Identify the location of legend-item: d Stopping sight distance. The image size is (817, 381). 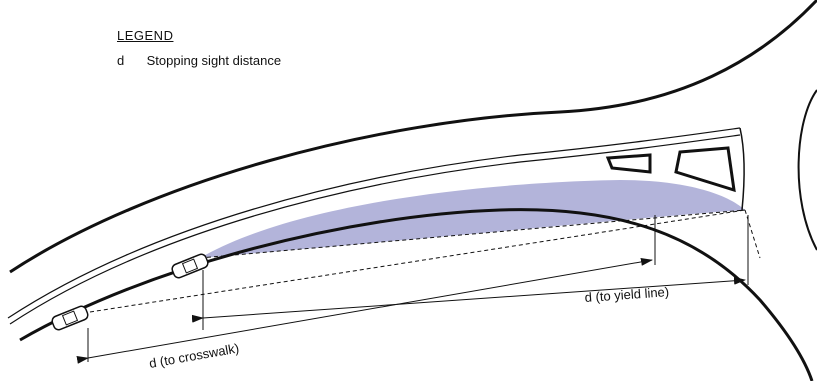
(199, 60).